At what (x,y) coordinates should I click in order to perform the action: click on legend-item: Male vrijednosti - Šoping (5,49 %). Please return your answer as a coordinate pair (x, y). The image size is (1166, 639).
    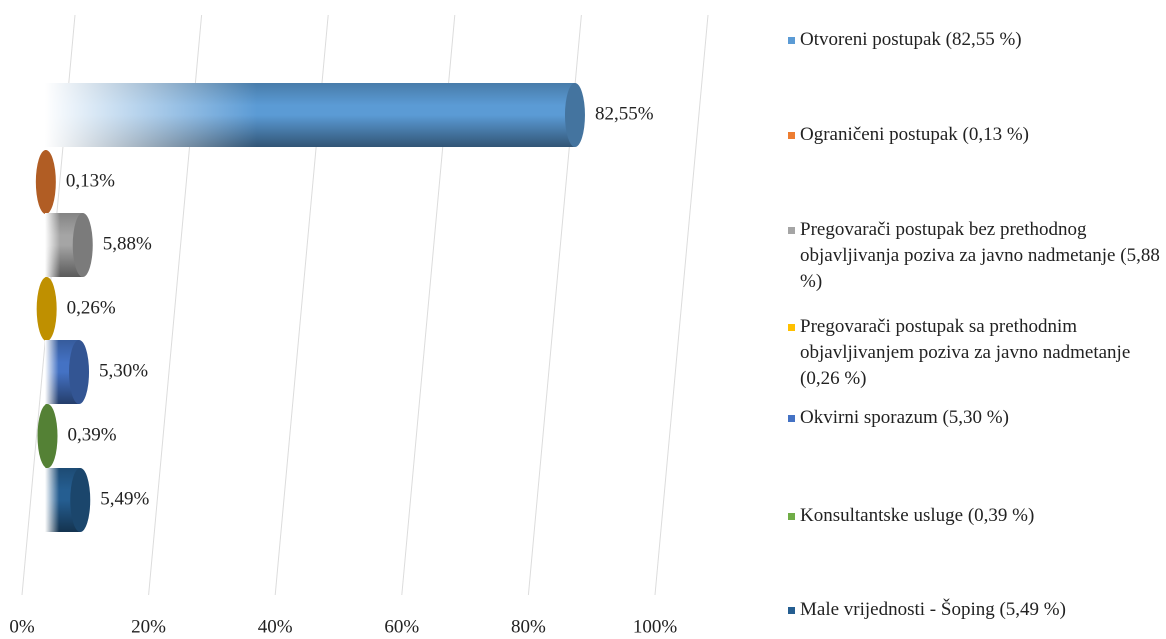
    Looking at the image, I should click on (972, 610).